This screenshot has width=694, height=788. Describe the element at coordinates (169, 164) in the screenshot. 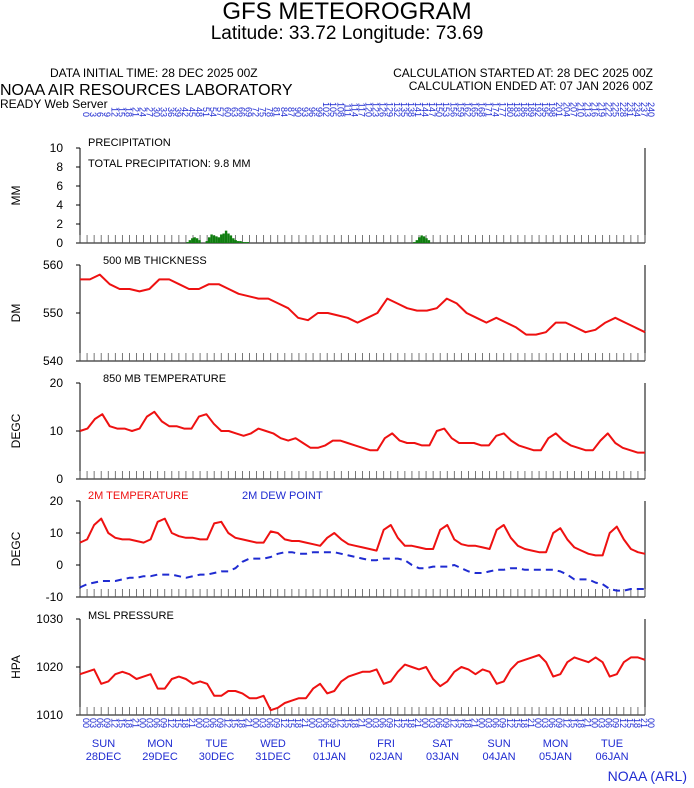

I see `total-precipitation: TOTAL PRECIPITATION: 9.8 MM` at that location.